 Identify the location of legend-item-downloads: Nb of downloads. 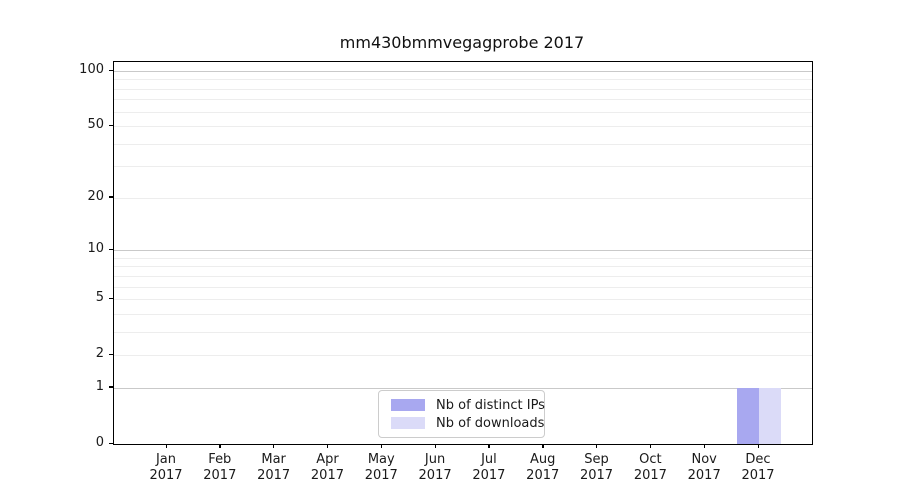
(465, 423).